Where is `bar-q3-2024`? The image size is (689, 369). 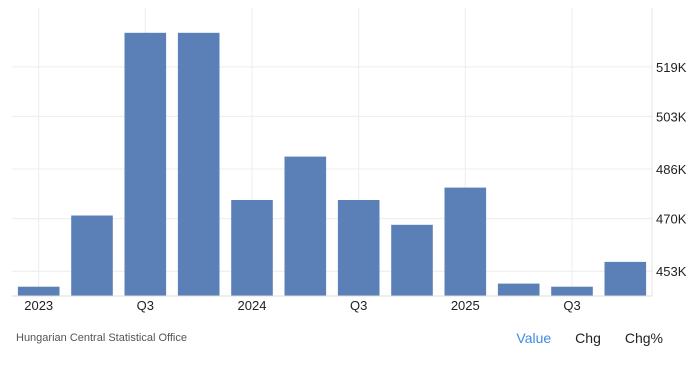
bar-q3-2024 is located at coordinates (358, 248).